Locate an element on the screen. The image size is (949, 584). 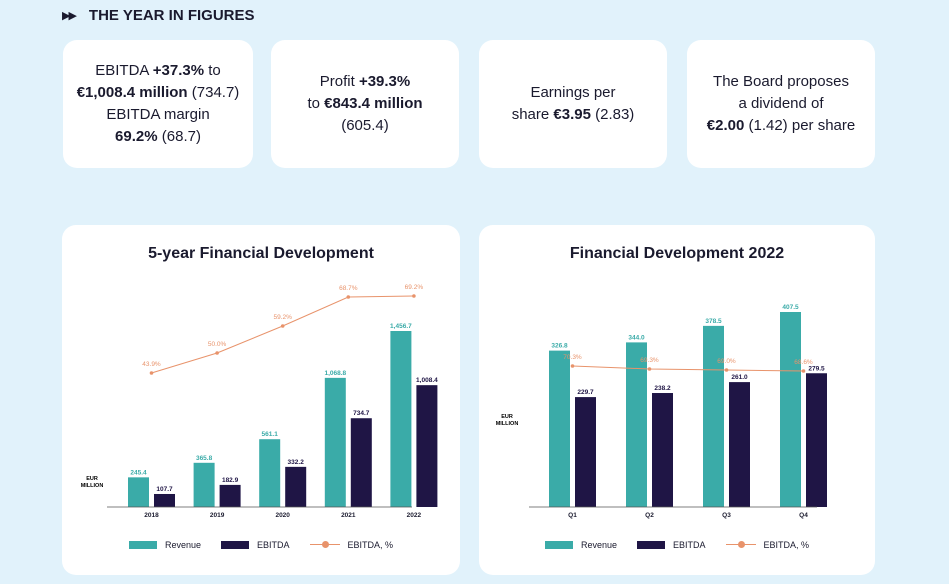
bar-ebitda-Q4 is located at coordinates (816, 440).